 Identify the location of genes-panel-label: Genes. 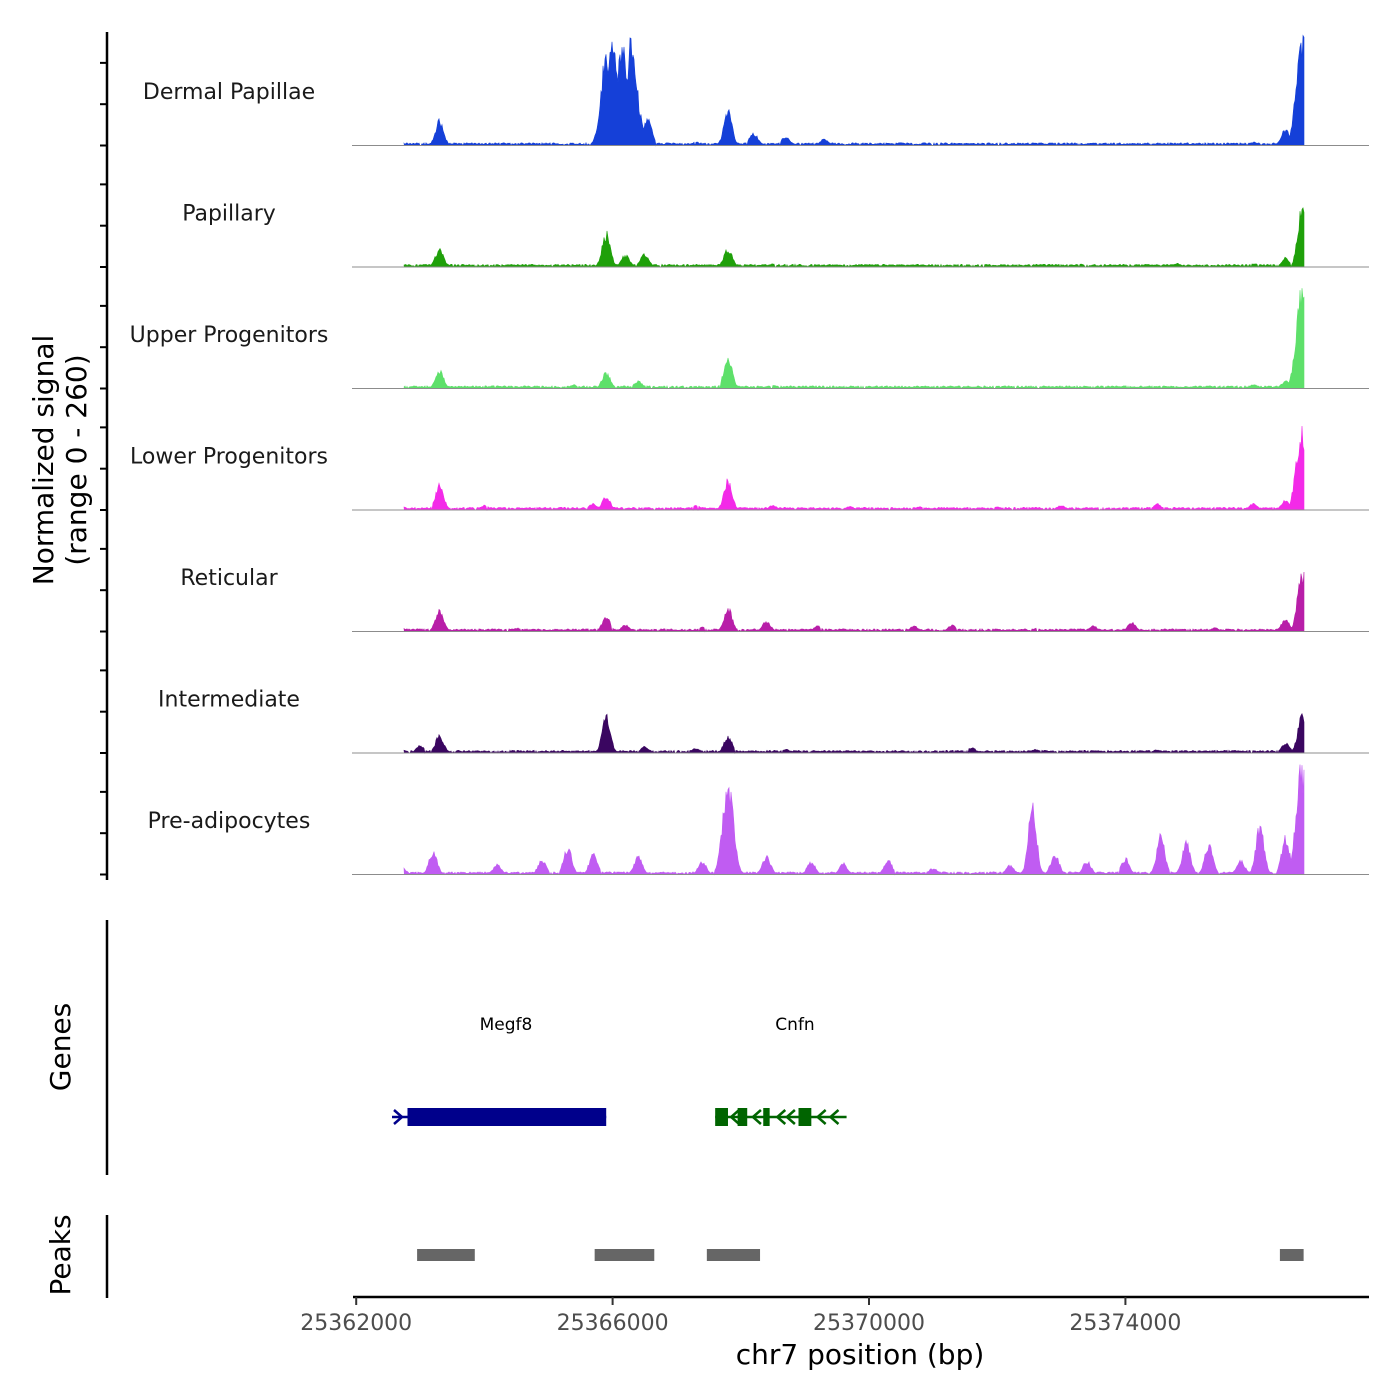
(60, 1047).